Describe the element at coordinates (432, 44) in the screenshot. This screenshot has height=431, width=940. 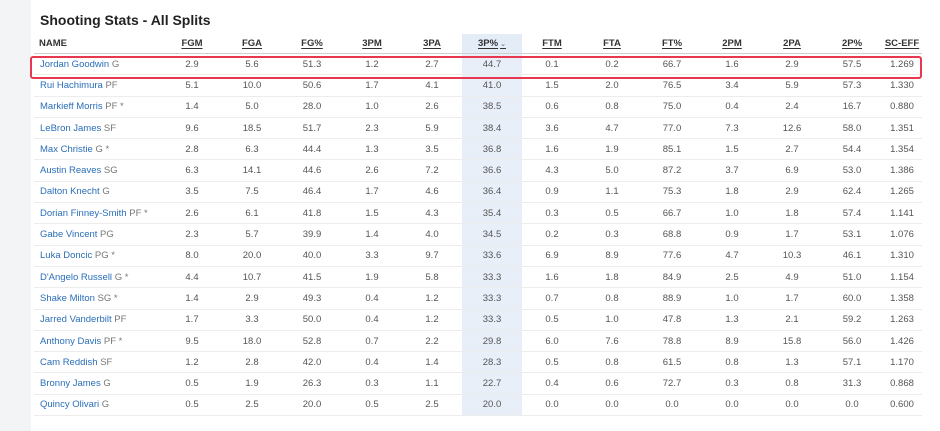
I see `column-header-3pa: 3PA` at that location.